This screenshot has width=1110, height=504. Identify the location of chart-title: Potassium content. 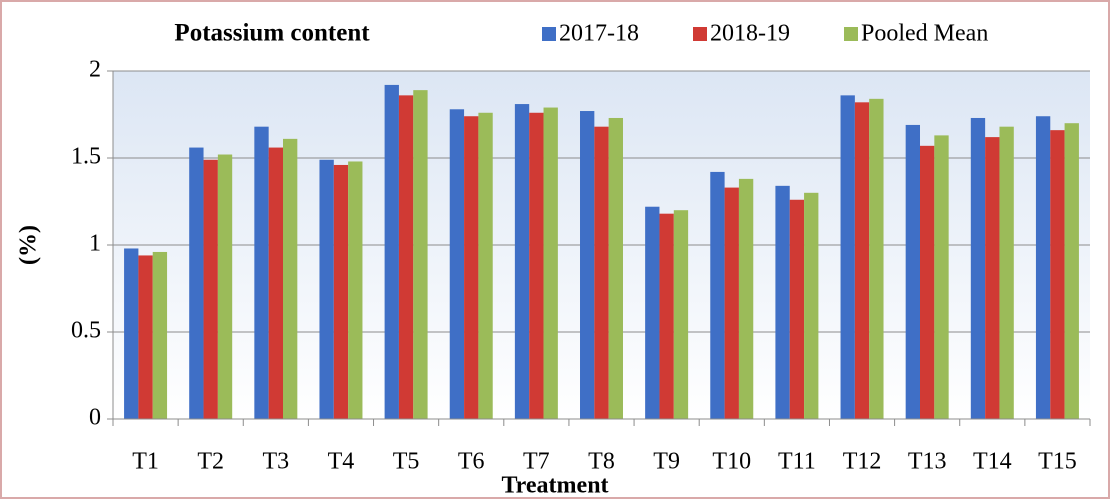
(272, 33).